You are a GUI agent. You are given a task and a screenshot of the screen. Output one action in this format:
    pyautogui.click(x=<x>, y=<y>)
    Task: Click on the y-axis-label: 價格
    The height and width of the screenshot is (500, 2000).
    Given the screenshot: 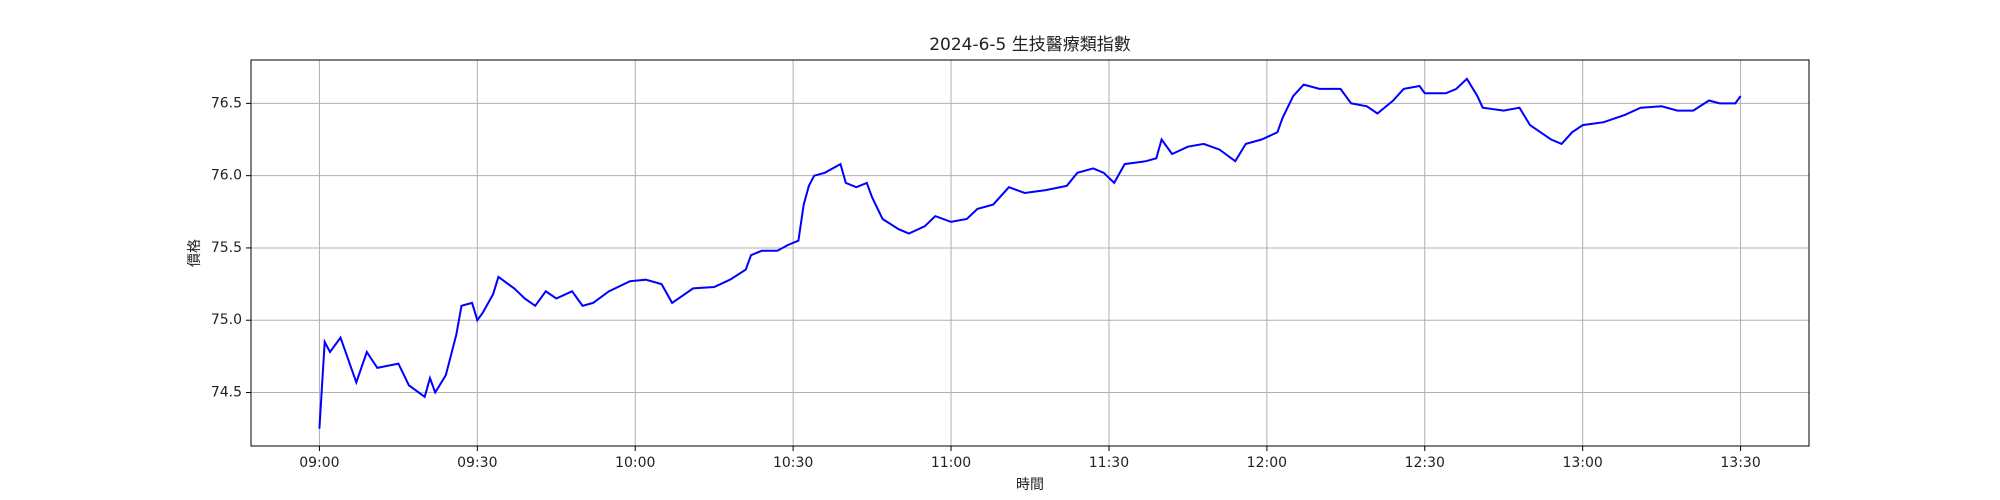 What is the action you would take?
    pyautogui.click(x=194, y=253)
    